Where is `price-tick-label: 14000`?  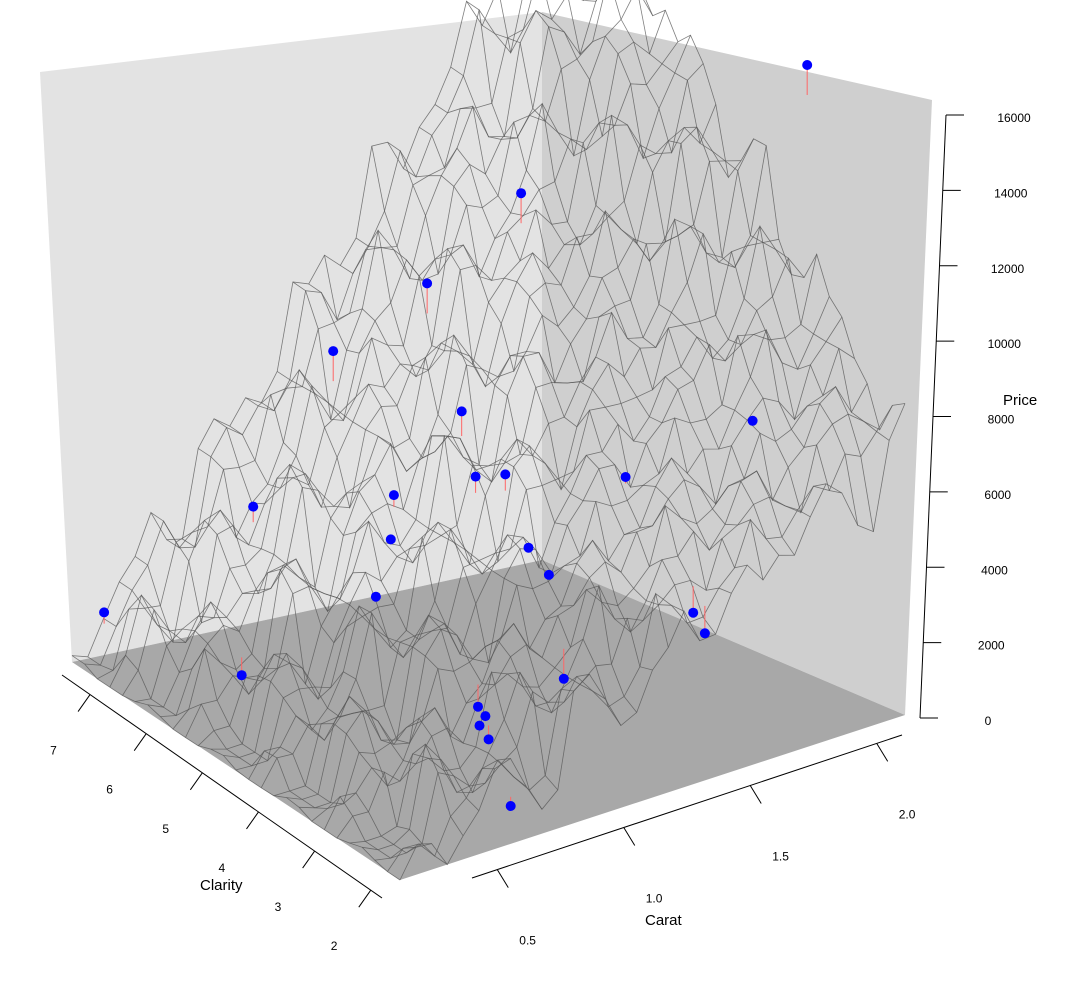
price-tick-label: 14000 is located at coordinates (1011, 193).